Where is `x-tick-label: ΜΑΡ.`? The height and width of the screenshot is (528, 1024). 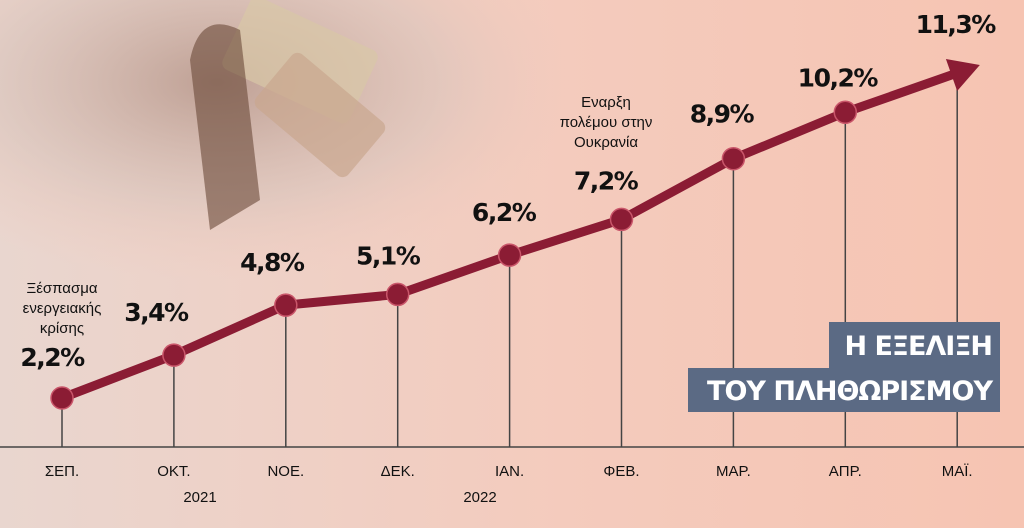
x-tick-label: ΜΑΡ. is located at coordinates (733, 471).